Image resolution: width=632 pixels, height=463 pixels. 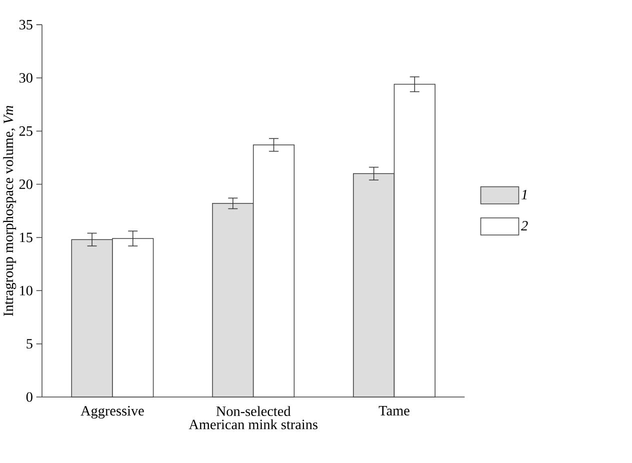 I want to click on y-tick-label: 10, so click(x=26, y=291).